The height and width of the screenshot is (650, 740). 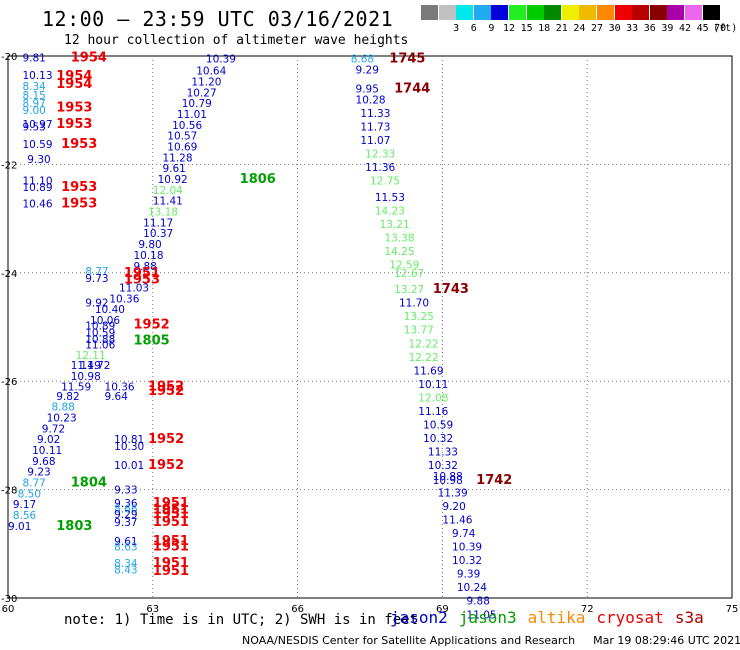 What do you see at coordinates (74, 526) in the screenshot?
I see `pass-time-label: 1803` at bounding box center [74, 526].